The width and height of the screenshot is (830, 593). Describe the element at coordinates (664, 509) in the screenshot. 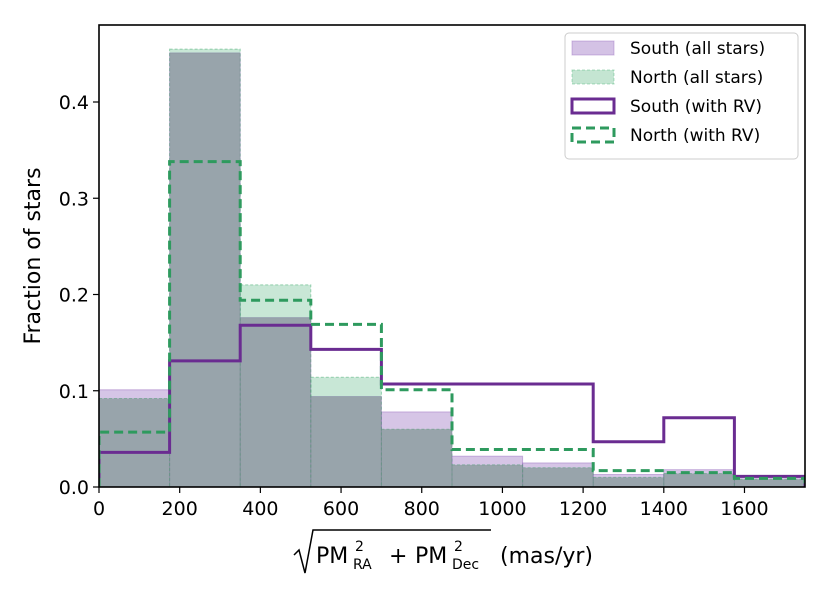

I see `x-tick-label: 1400` at that location.